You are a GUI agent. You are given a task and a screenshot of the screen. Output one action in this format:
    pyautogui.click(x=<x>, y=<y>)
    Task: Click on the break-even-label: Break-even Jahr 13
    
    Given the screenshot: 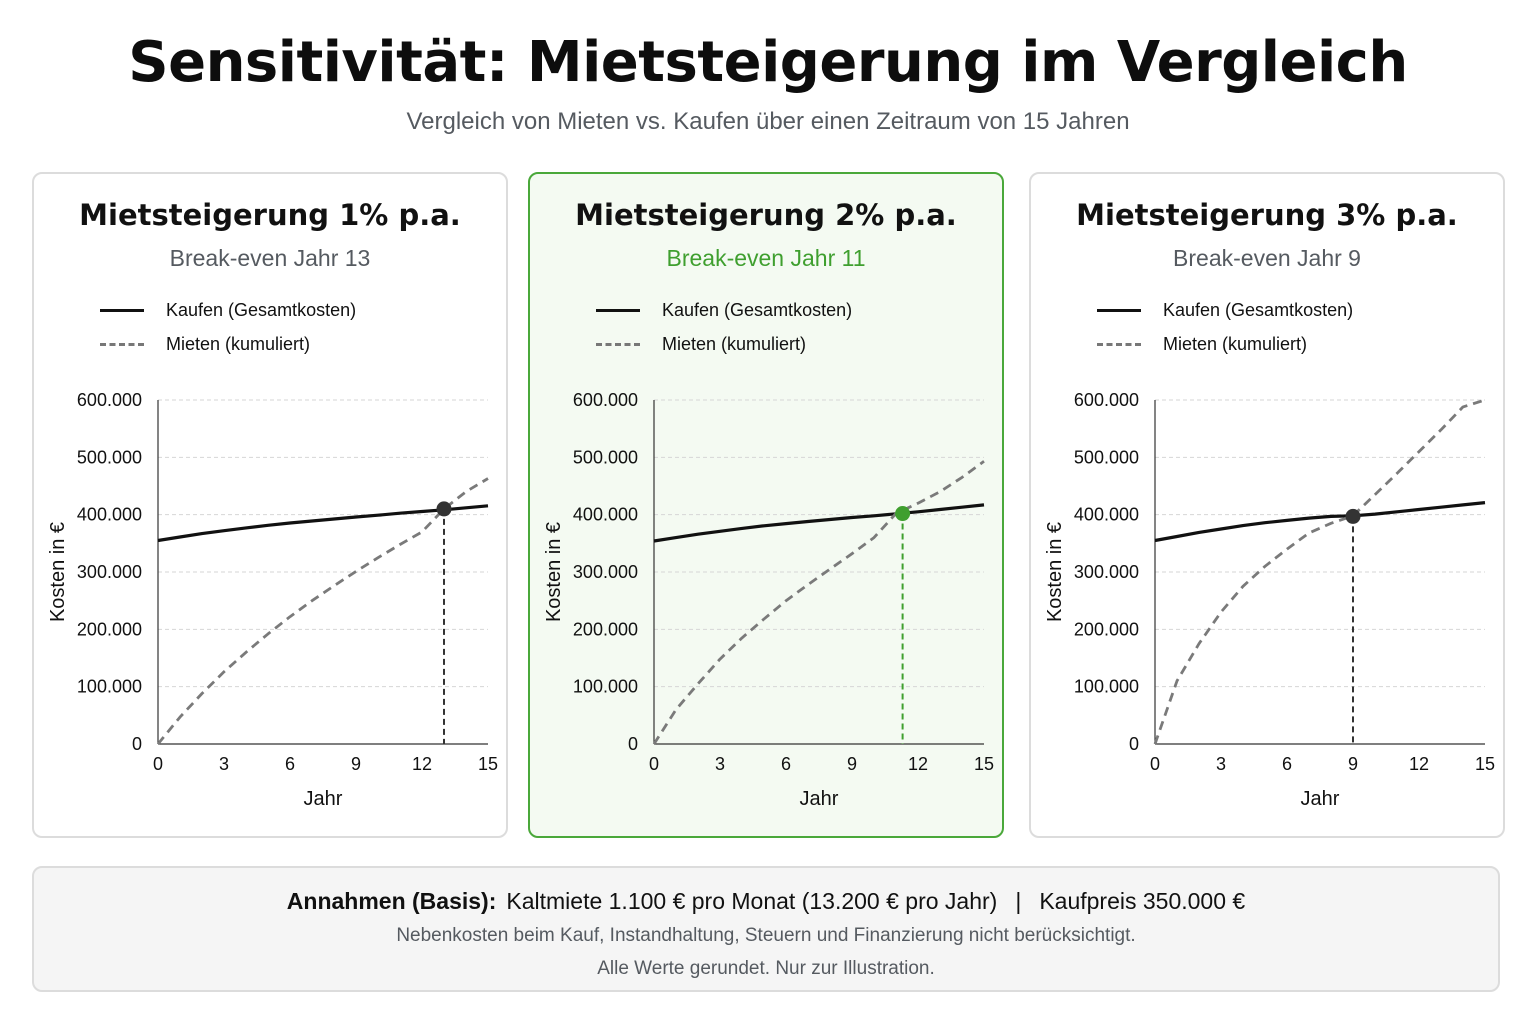 What is the action you would take?
    pyautogui.click(x=270, y=258)
    